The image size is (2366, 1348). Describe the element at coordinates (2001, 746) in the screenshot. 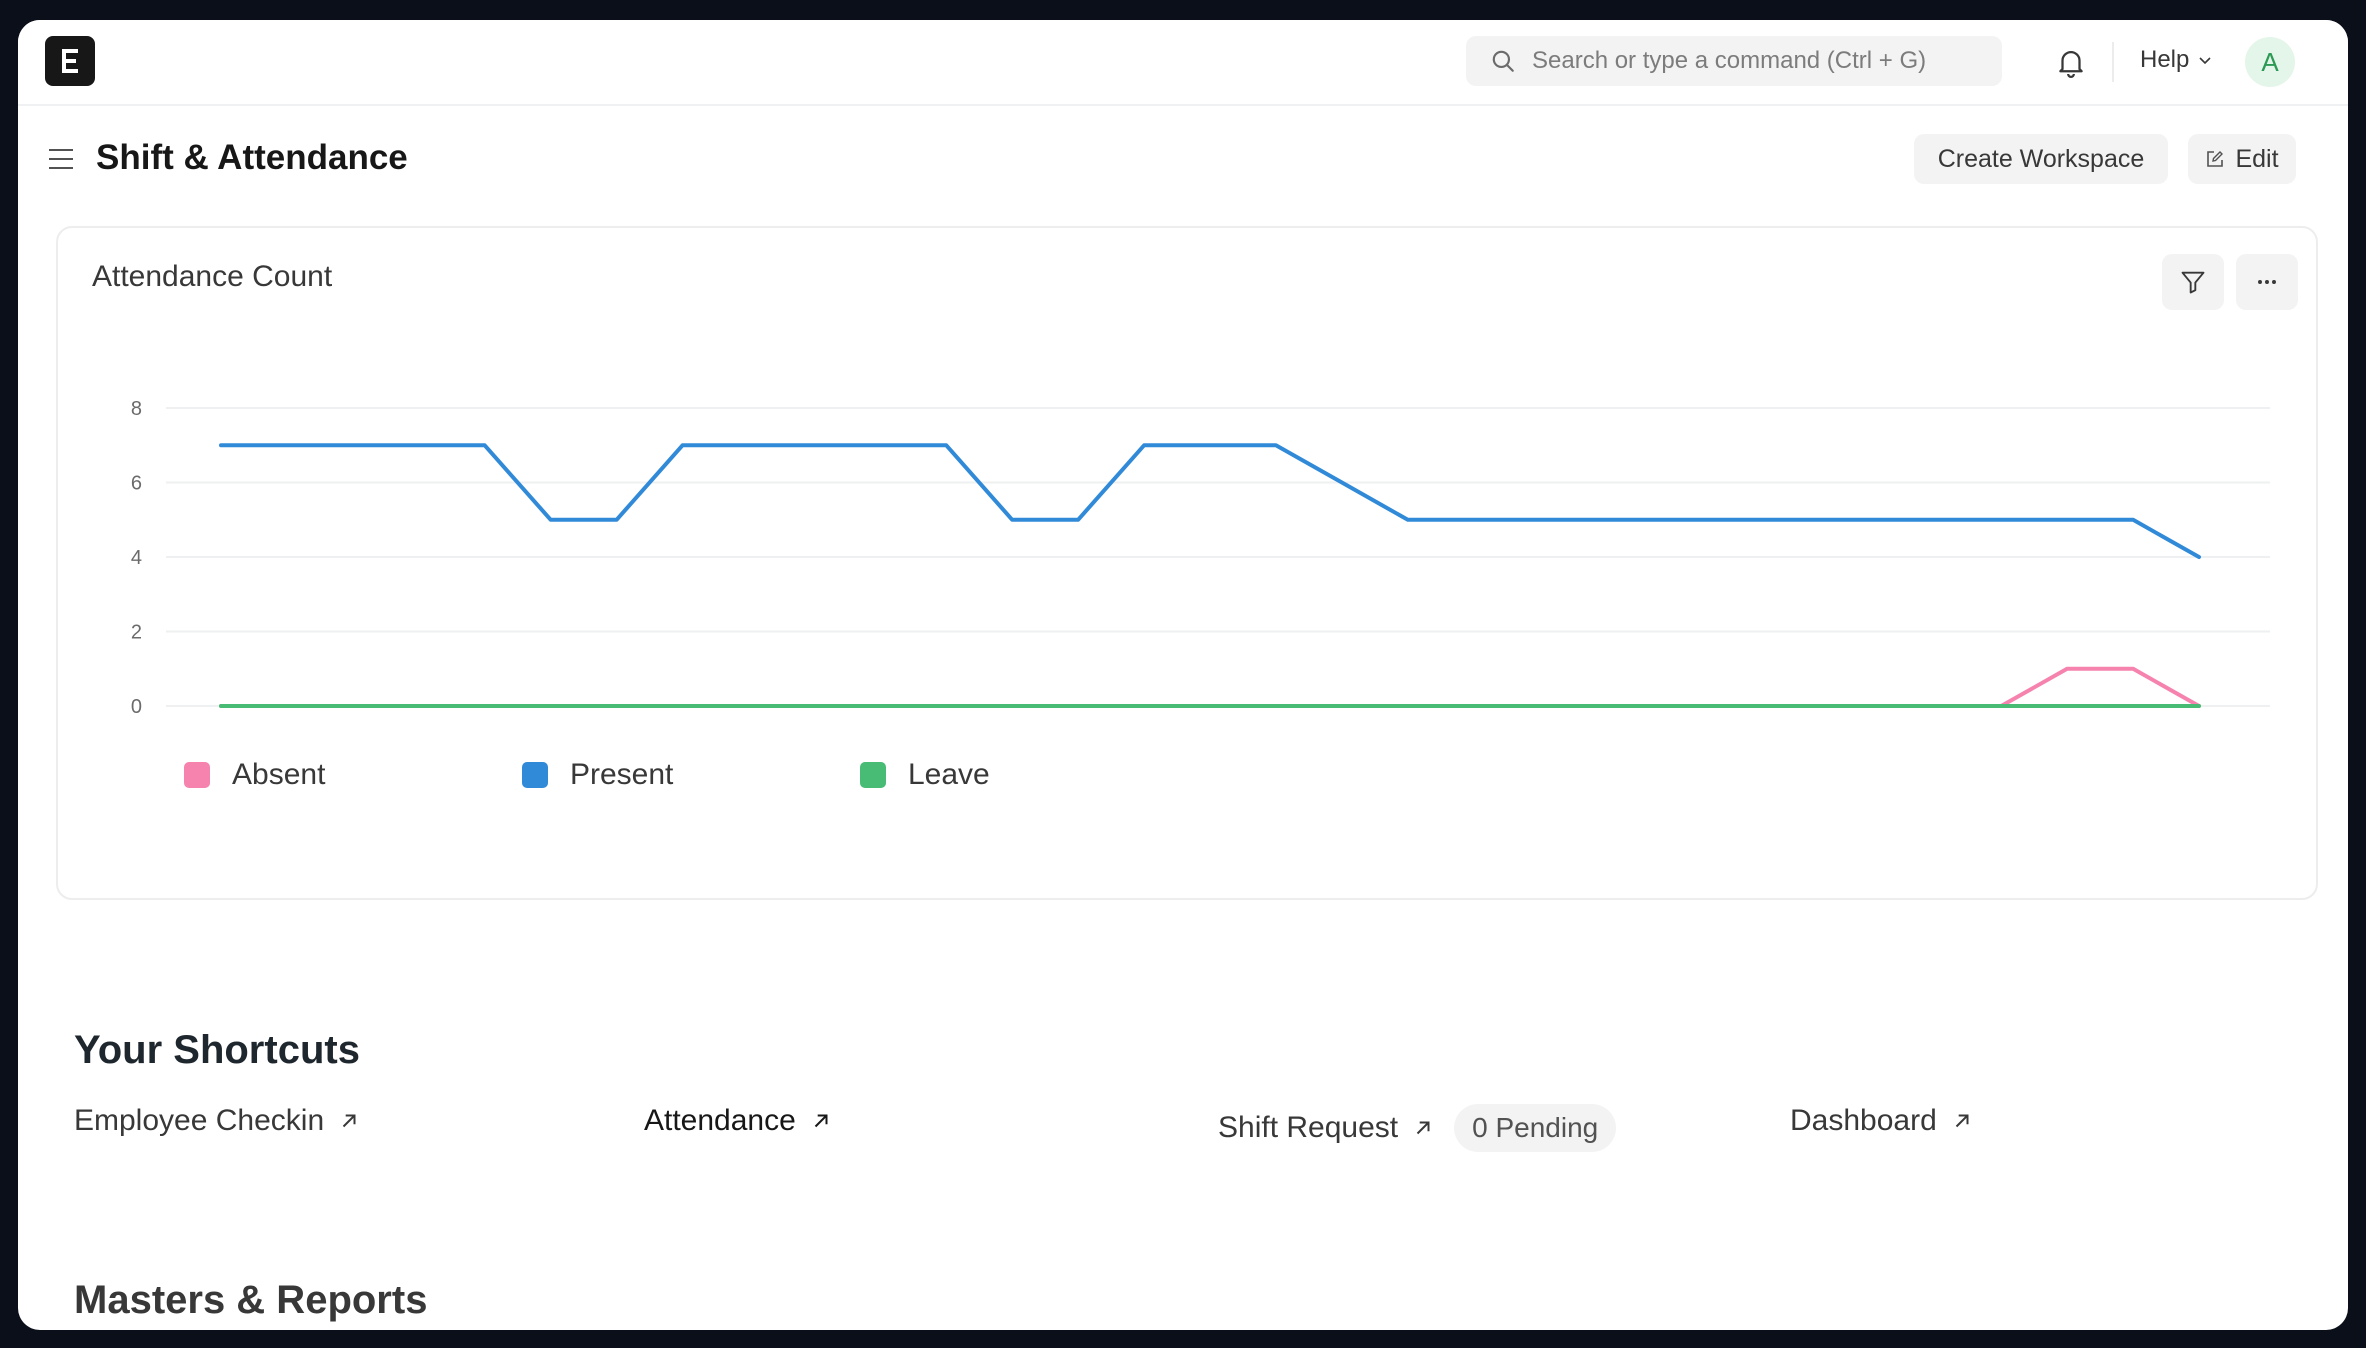

I see `x-tick-label: 28..` at that location.